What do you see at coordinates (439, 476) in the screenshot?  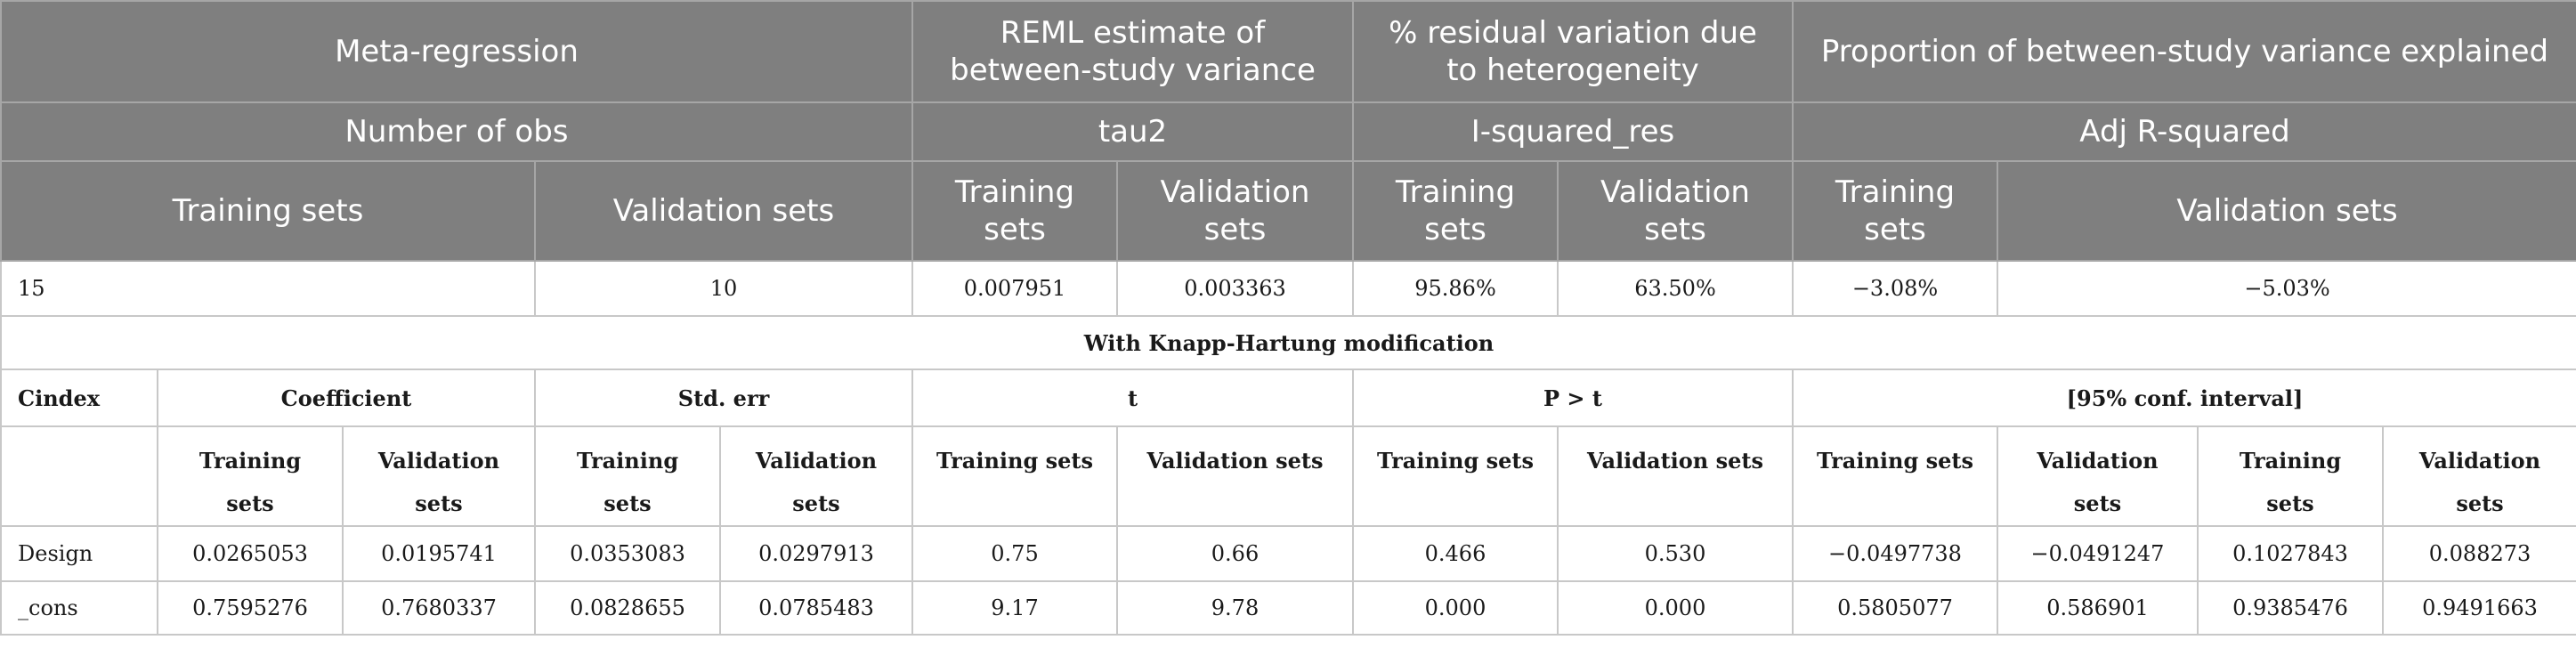 I see `sub-coef-validation: Validation sets` at bounding box center [439, 476].